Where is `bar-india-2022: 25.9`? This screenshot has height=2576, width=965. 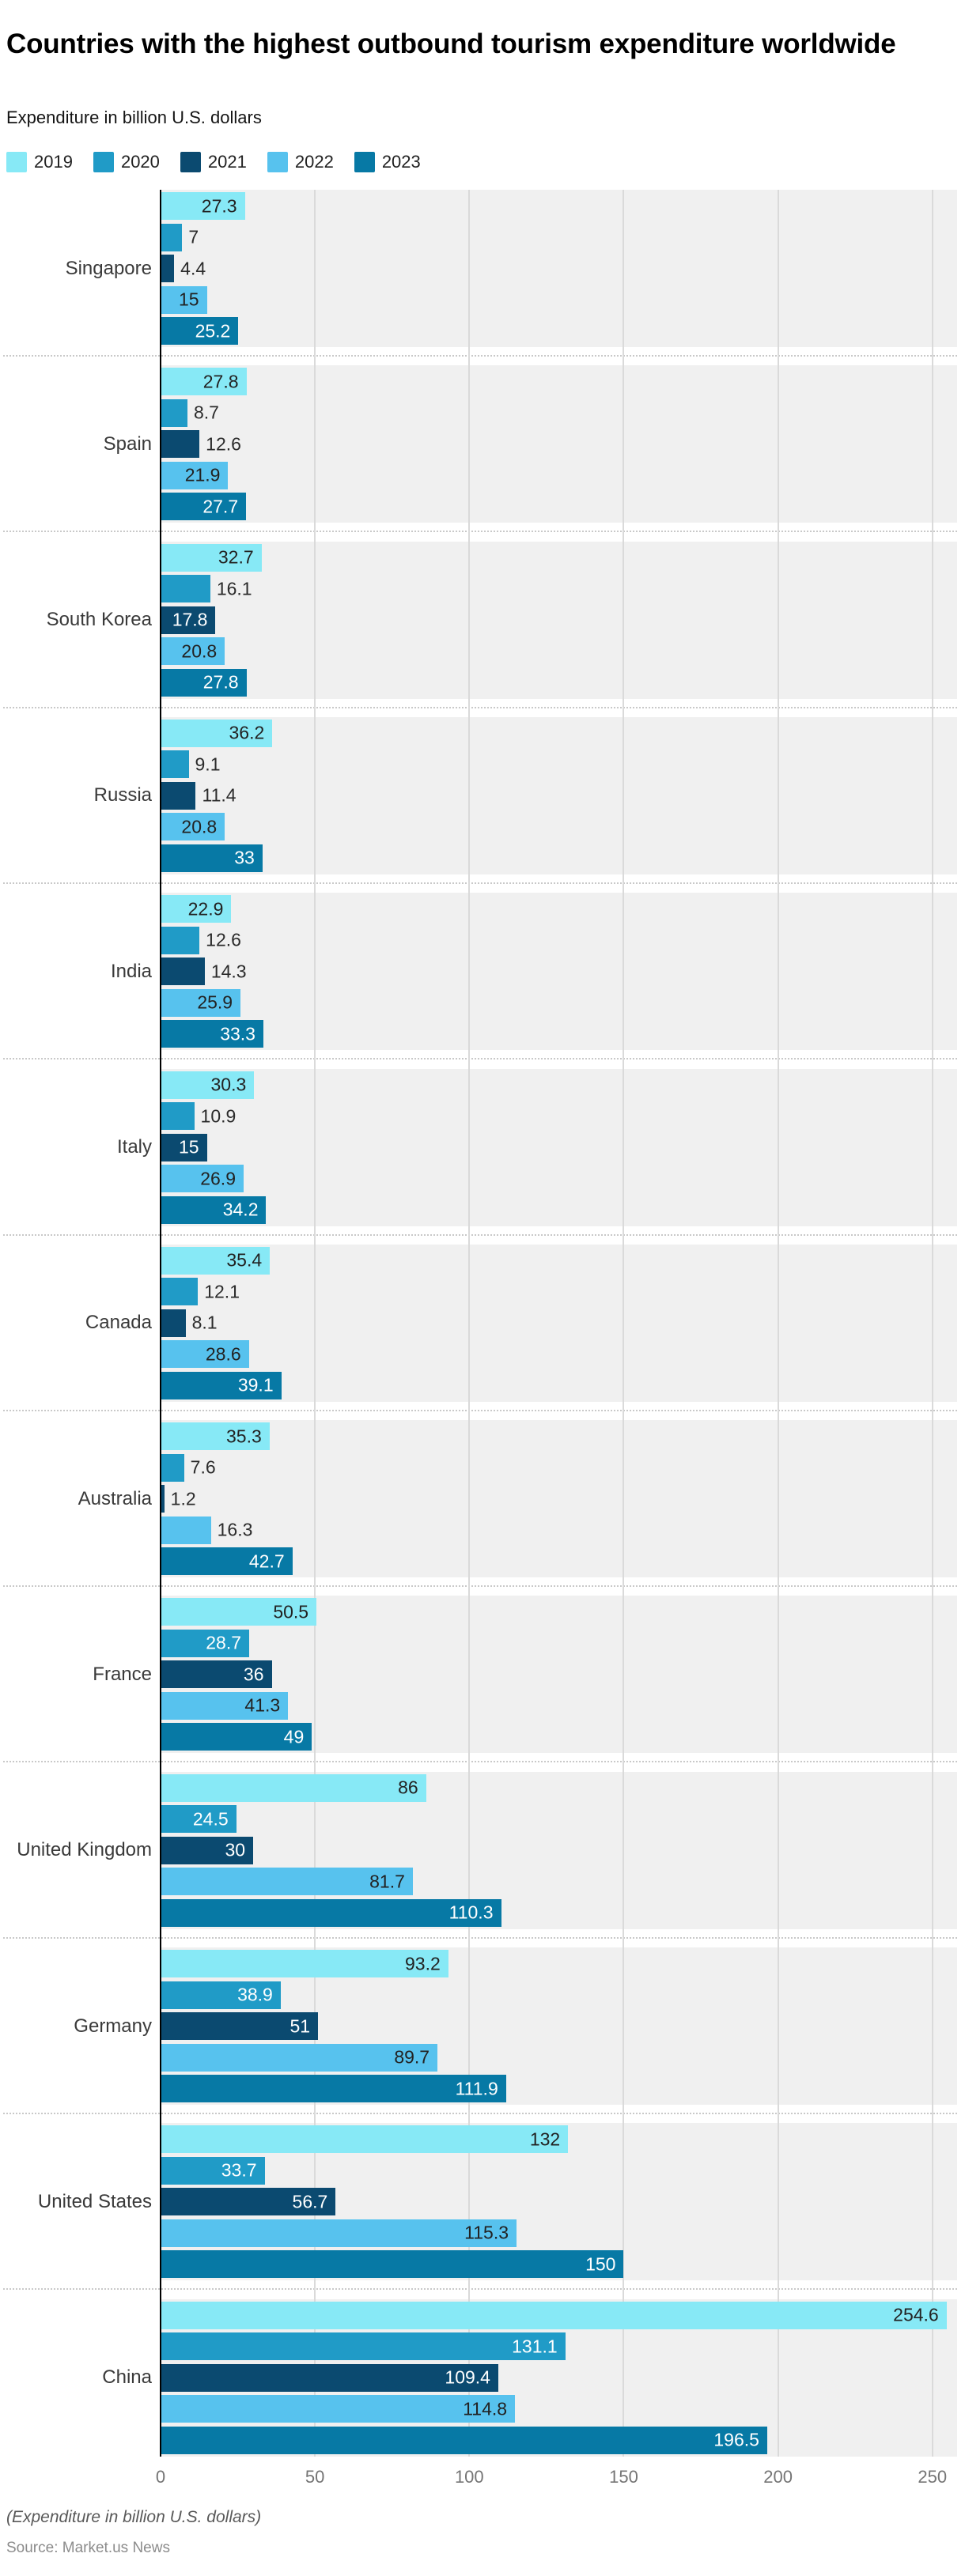 bar-india-2022: 25.9 is located at coordinates (201, 1002).